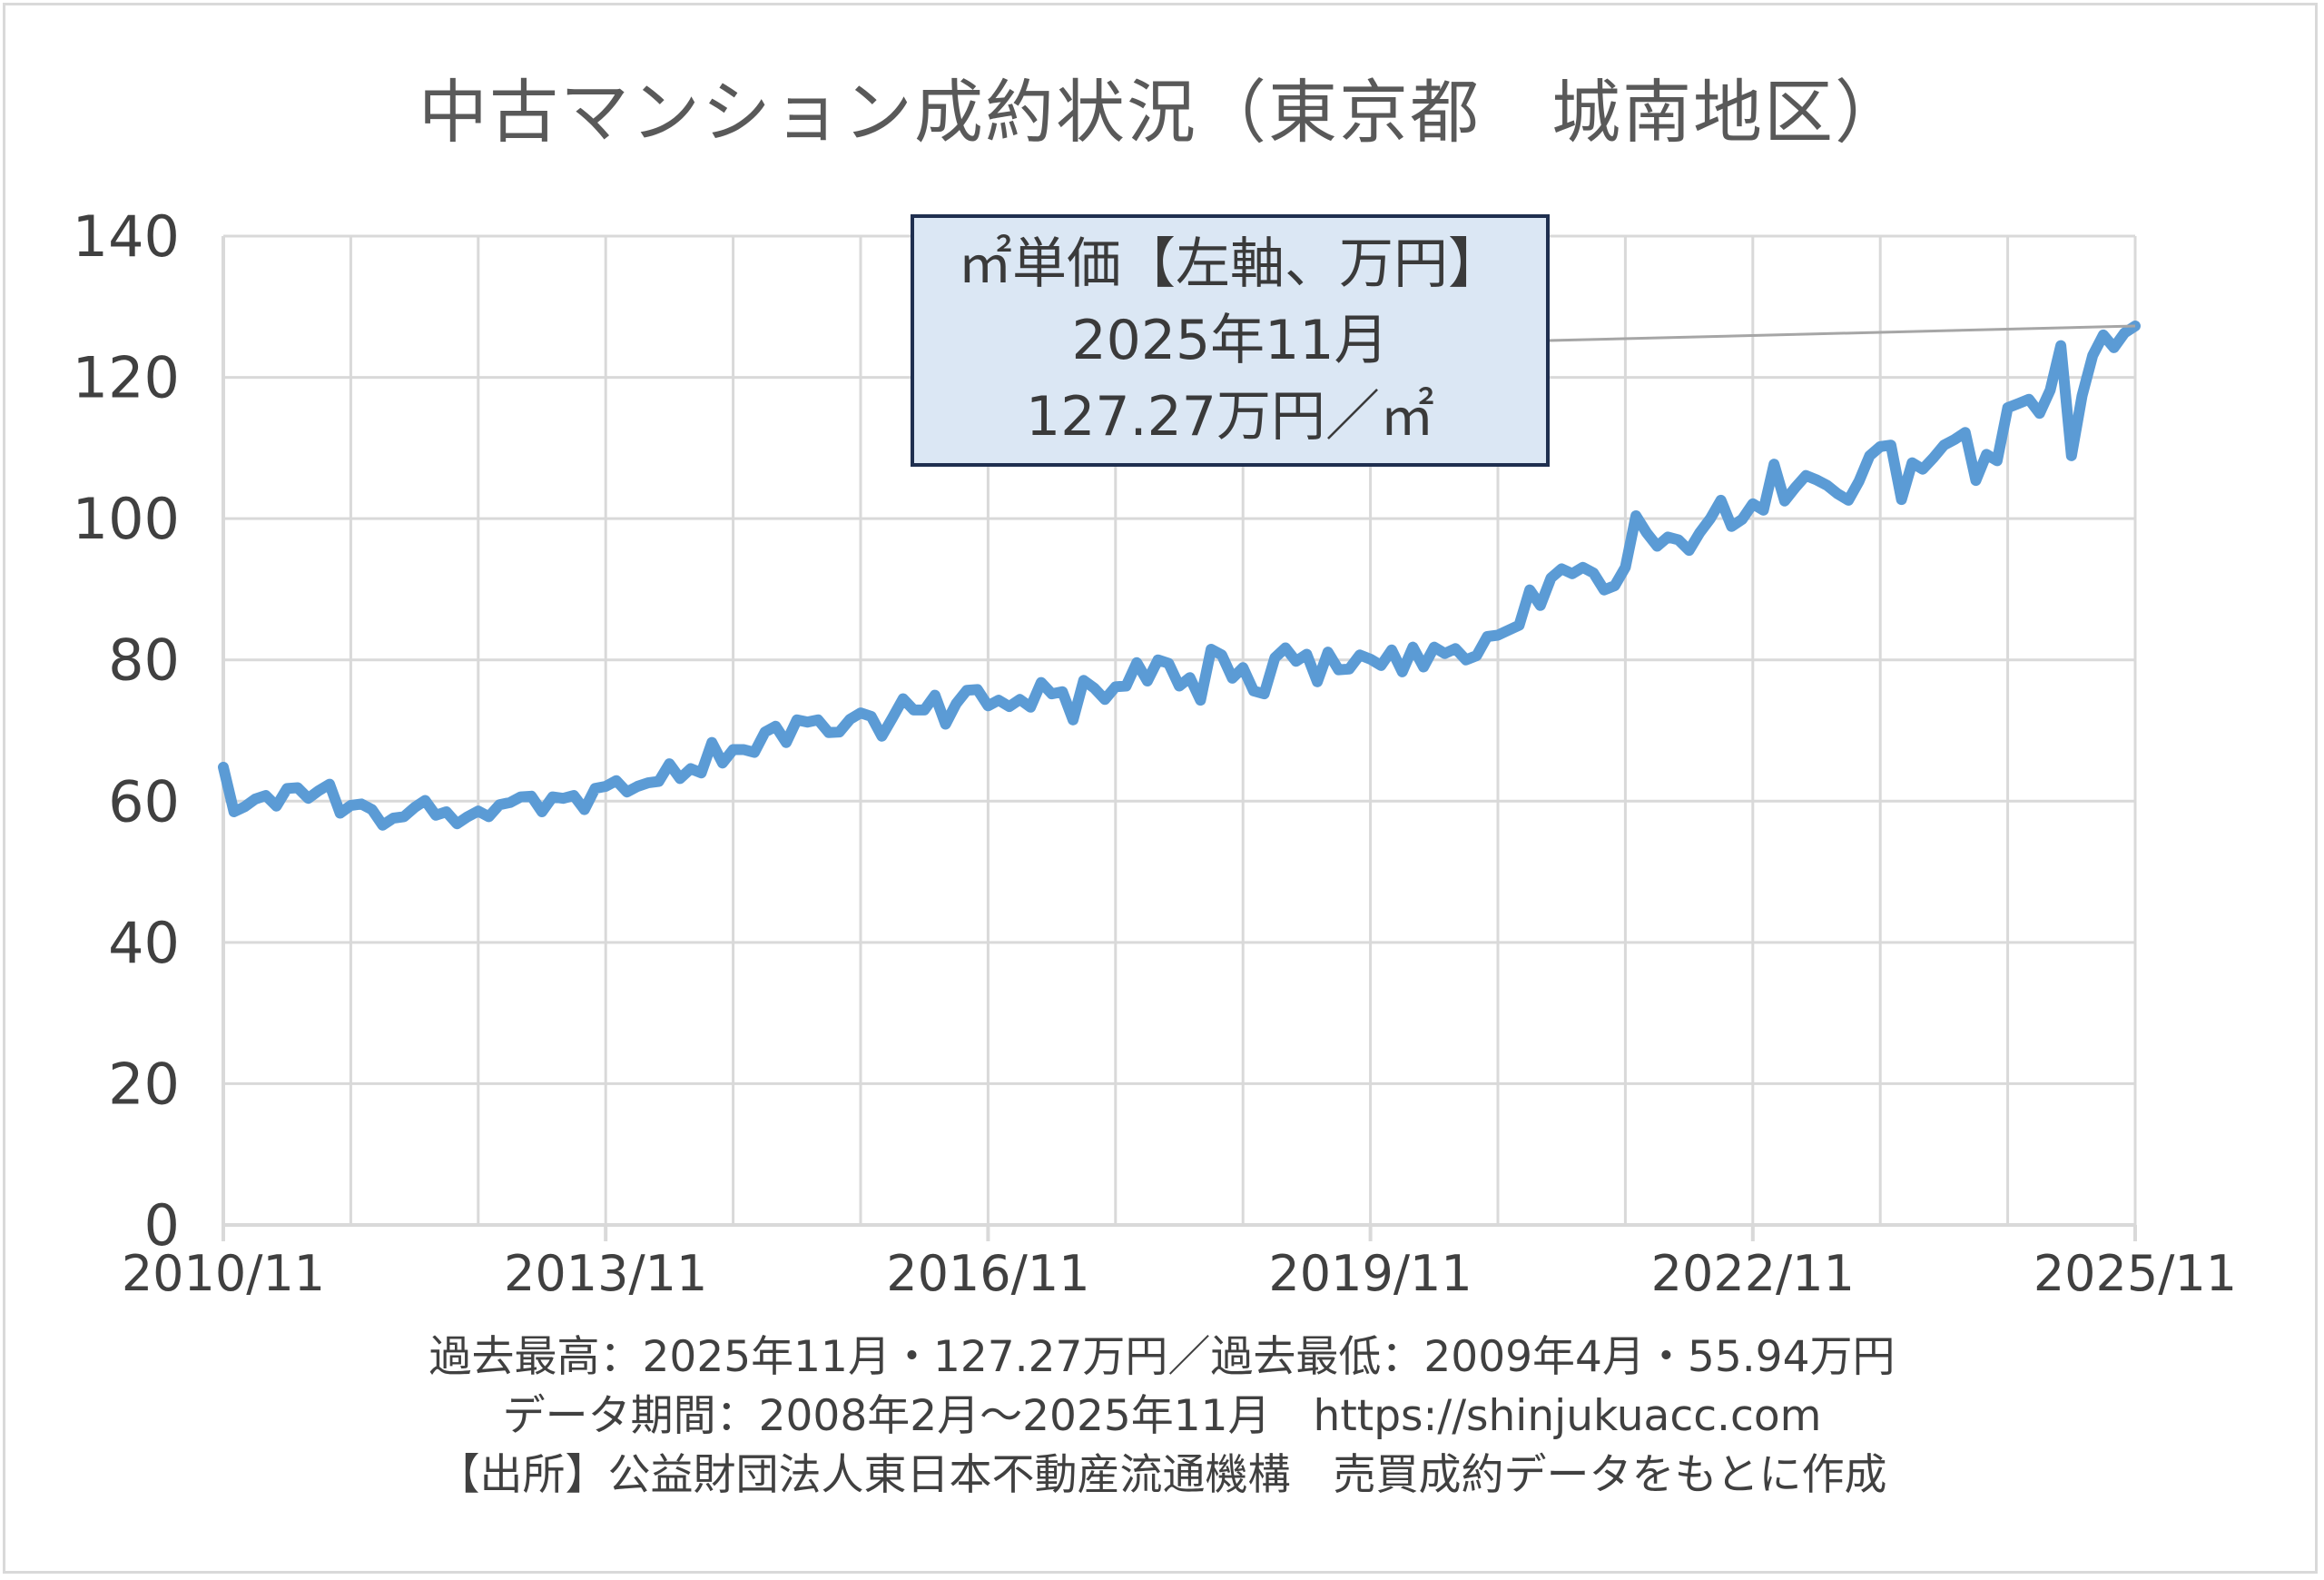  I want to click on x-tick-label: 2022/11, so click(1753, 1273).